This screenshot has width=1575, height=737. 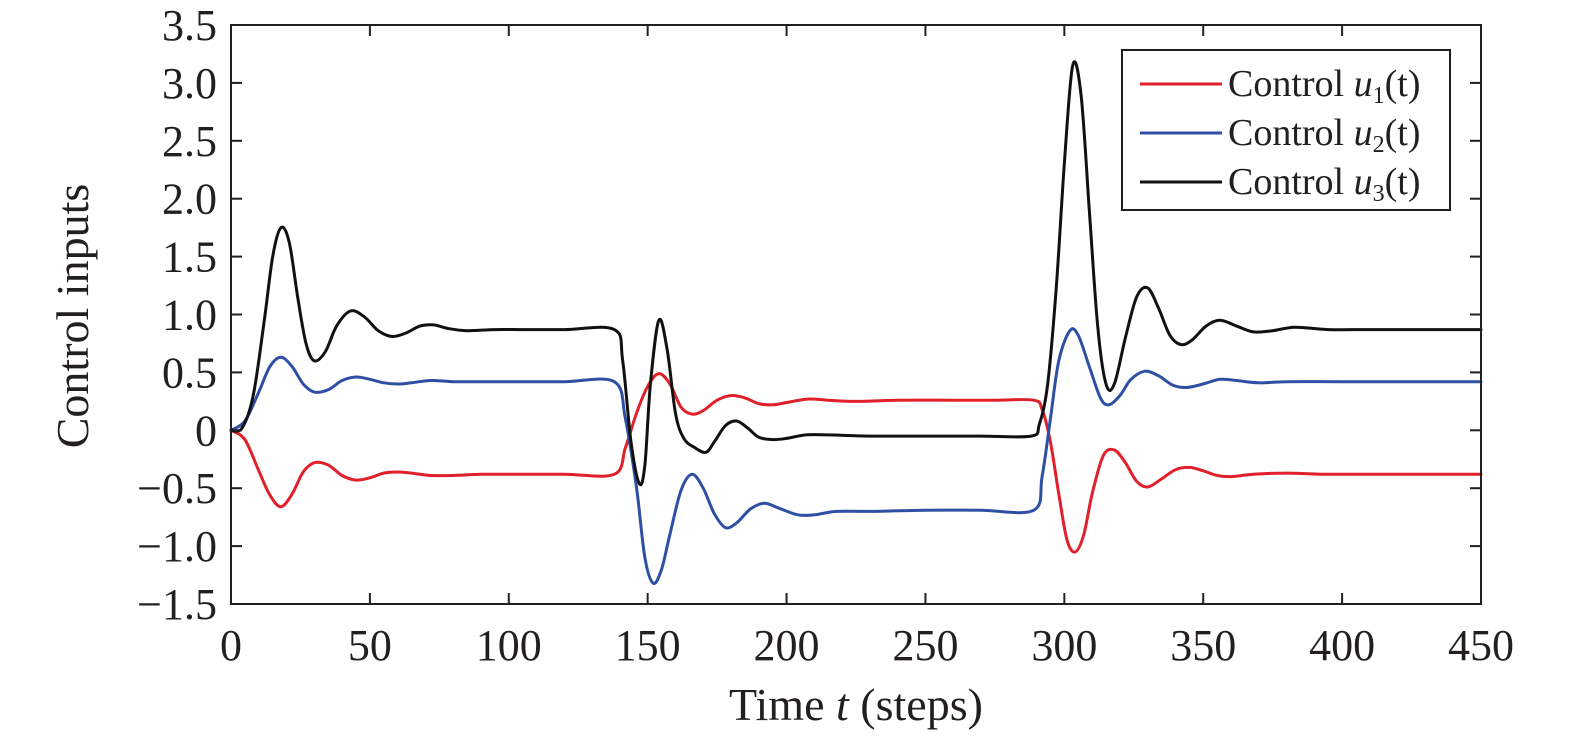 What do you see at coordinates (189, 372) in the screenshot?
I see `y-tick-label: 0.5` at bounding box center [189, 372].